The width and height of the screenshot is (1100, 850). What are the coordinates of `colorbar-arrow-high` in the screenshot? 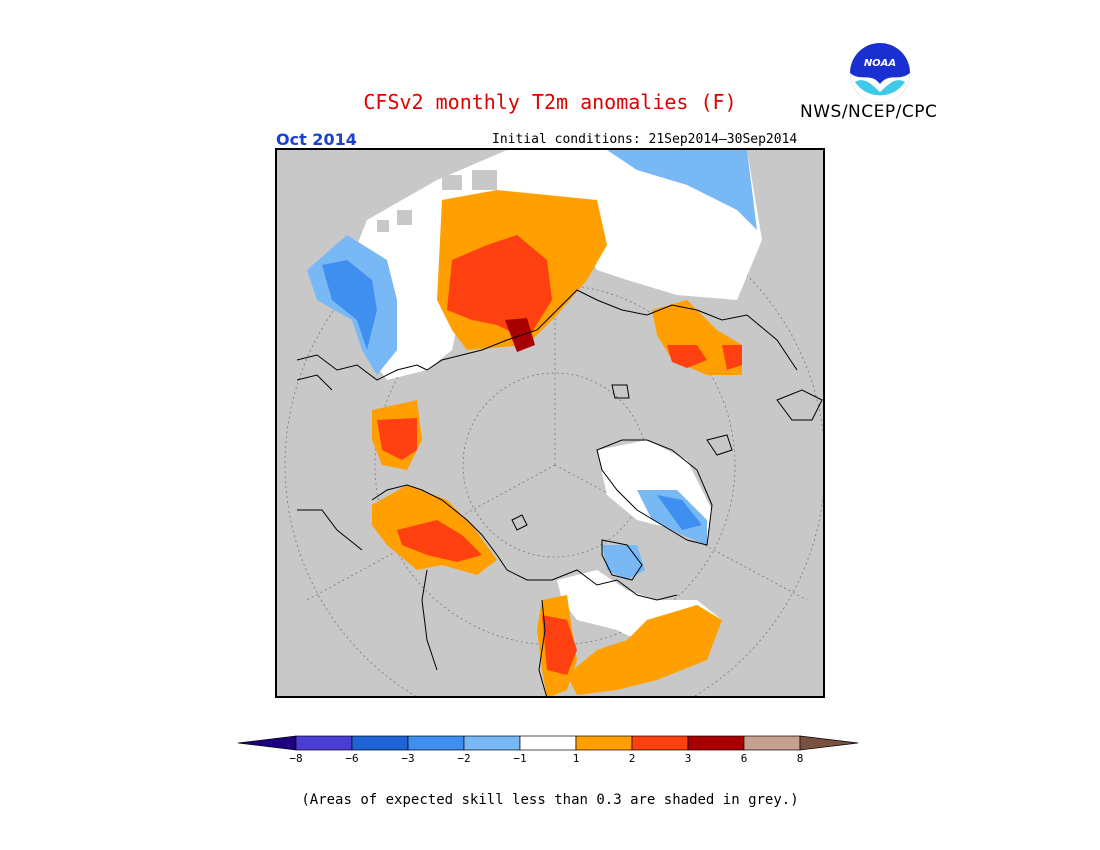 It's located at (829, 743).